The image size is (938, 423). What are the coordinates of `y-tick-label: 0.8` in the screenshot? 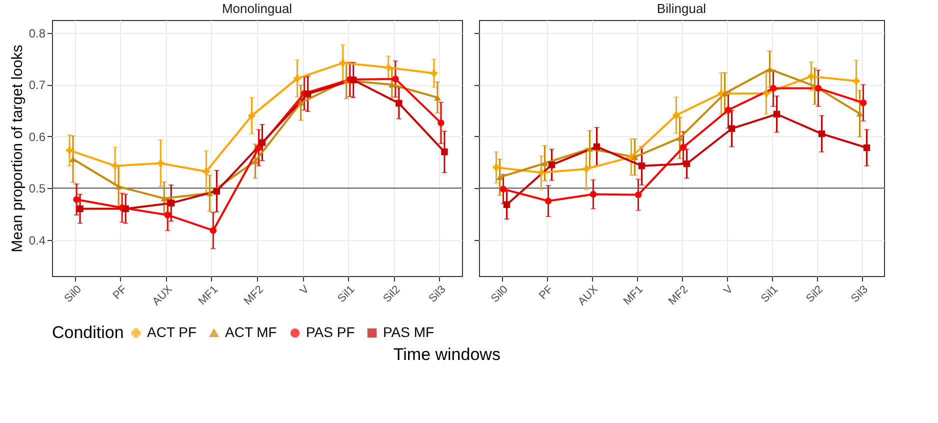 It's located at (37, 33).